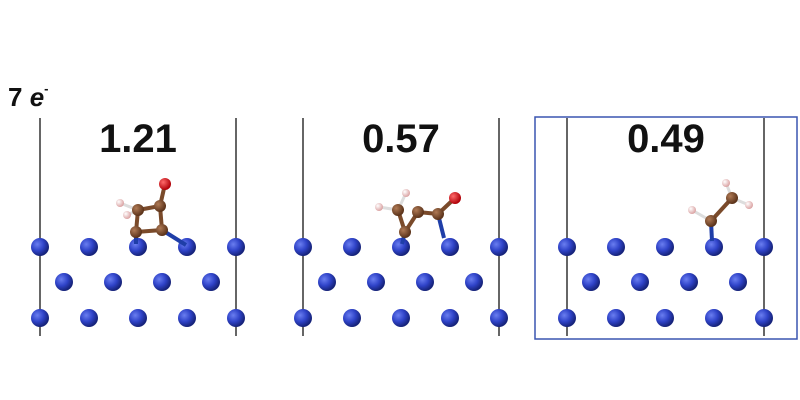 The image size is (800, 400). I want to click on electron-charge: -, so click(46, 88).